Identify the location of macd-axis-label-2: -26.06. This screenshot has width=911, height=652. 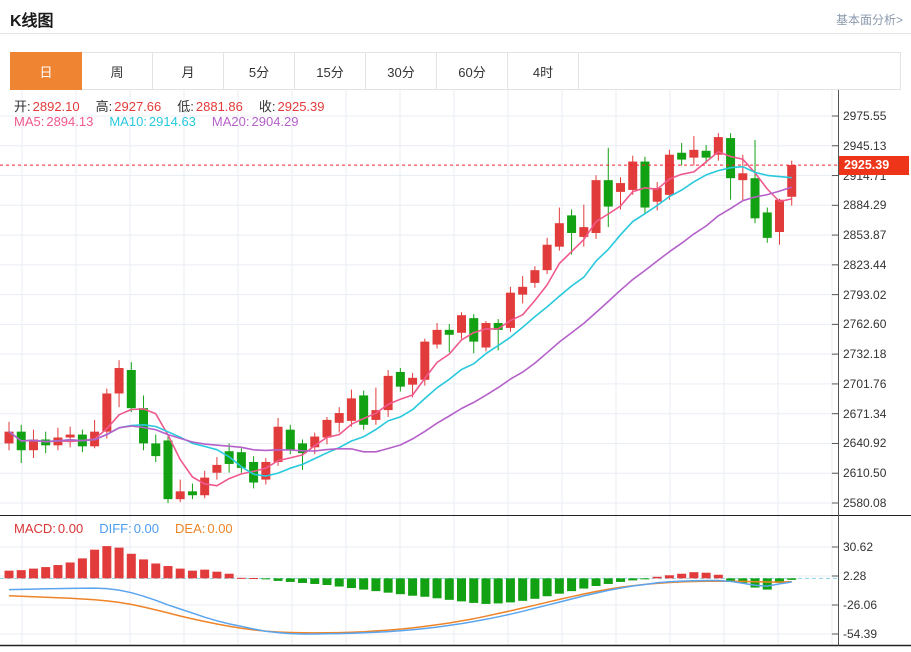
(860, 605).